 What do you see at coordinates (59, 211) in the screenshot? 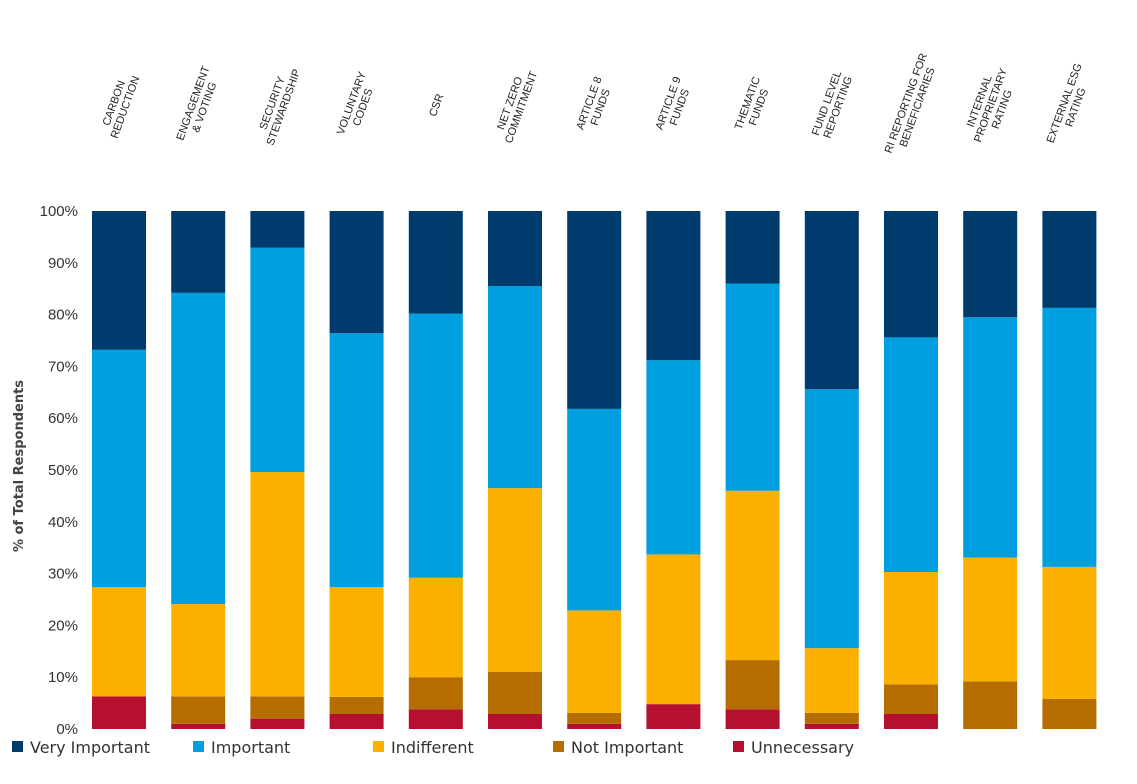
I see `y-tick-label: 100%` at bounding box center [59, 211].